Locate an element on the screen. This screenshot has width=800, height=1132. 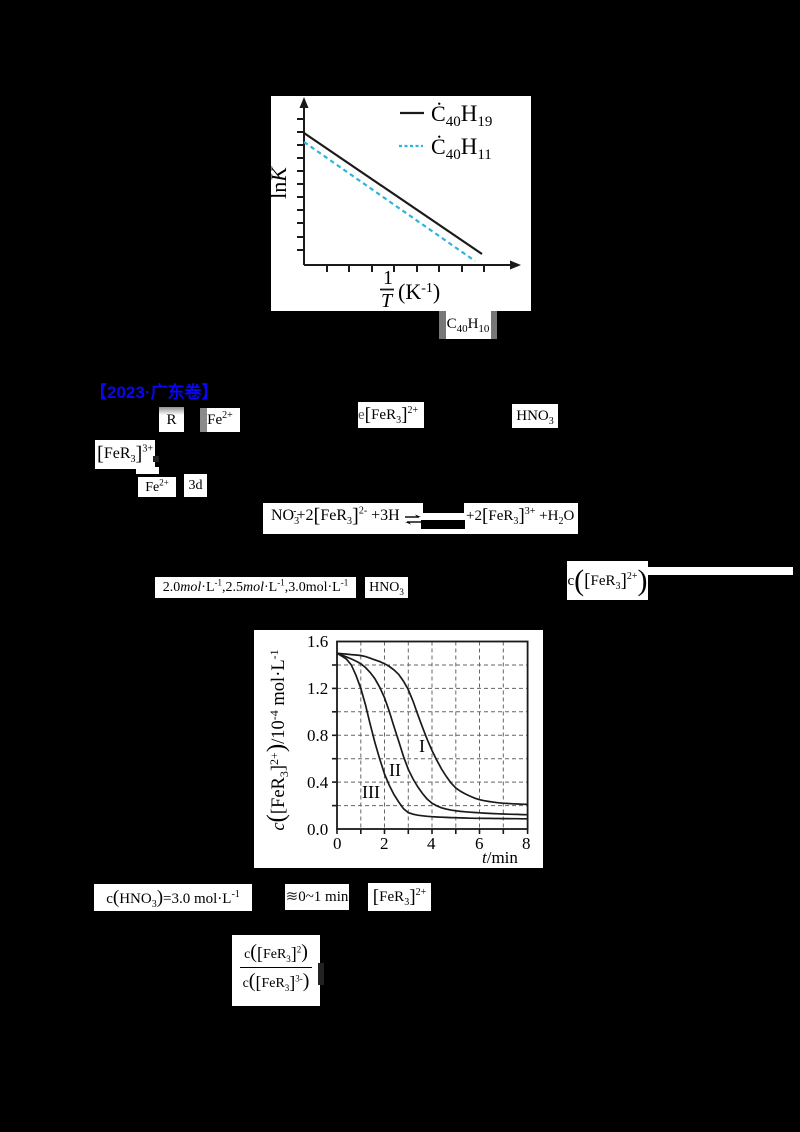
svg-text: T is located at coordinates (387, 300).